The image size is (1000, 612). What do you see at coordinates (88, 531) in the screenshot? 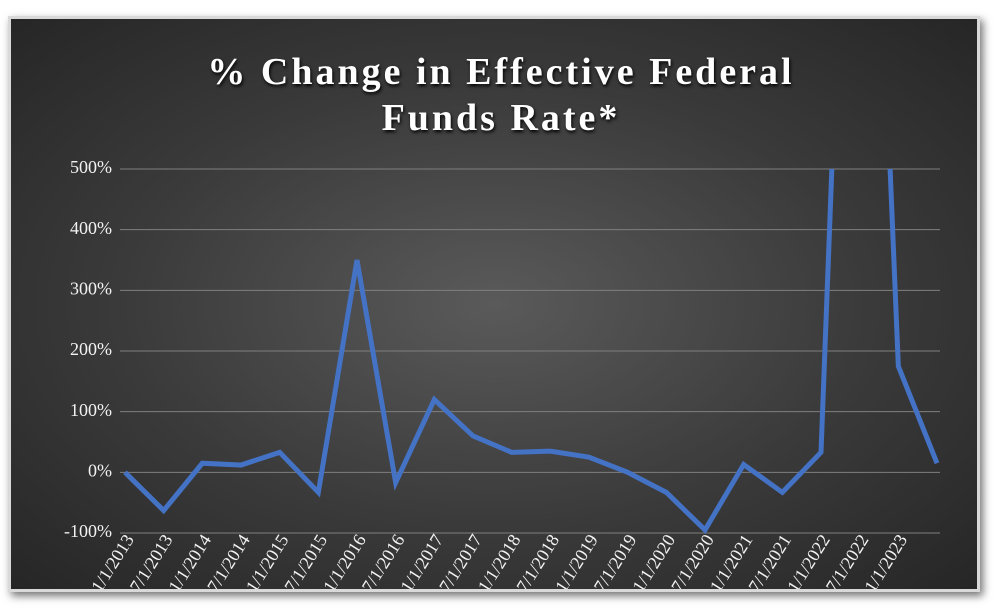
I see `y-tick-label: -100%` at bounding box center [88, 531].